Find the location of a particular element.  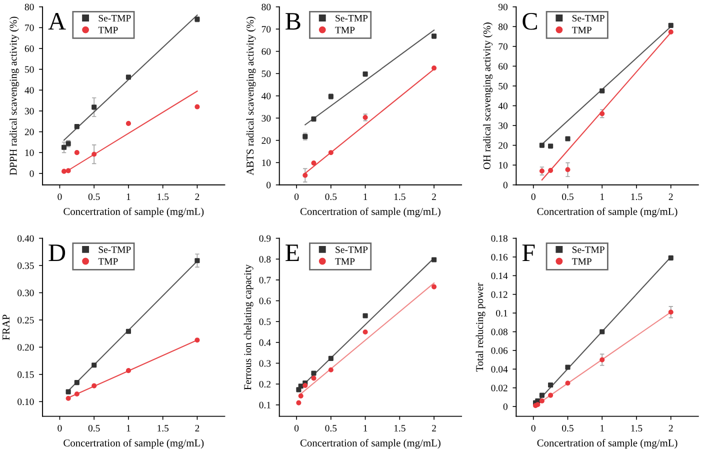

y-tick-label: 0.04 is located at coordinates (499, 369).